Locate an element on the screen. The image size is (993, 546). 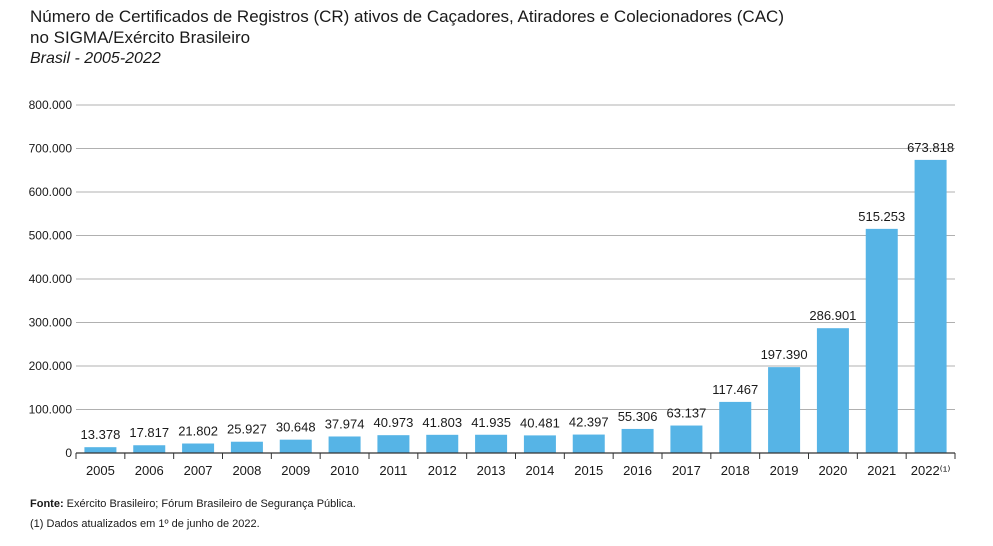
category-label-2020: 2020 is located at coordinates (832, 470).